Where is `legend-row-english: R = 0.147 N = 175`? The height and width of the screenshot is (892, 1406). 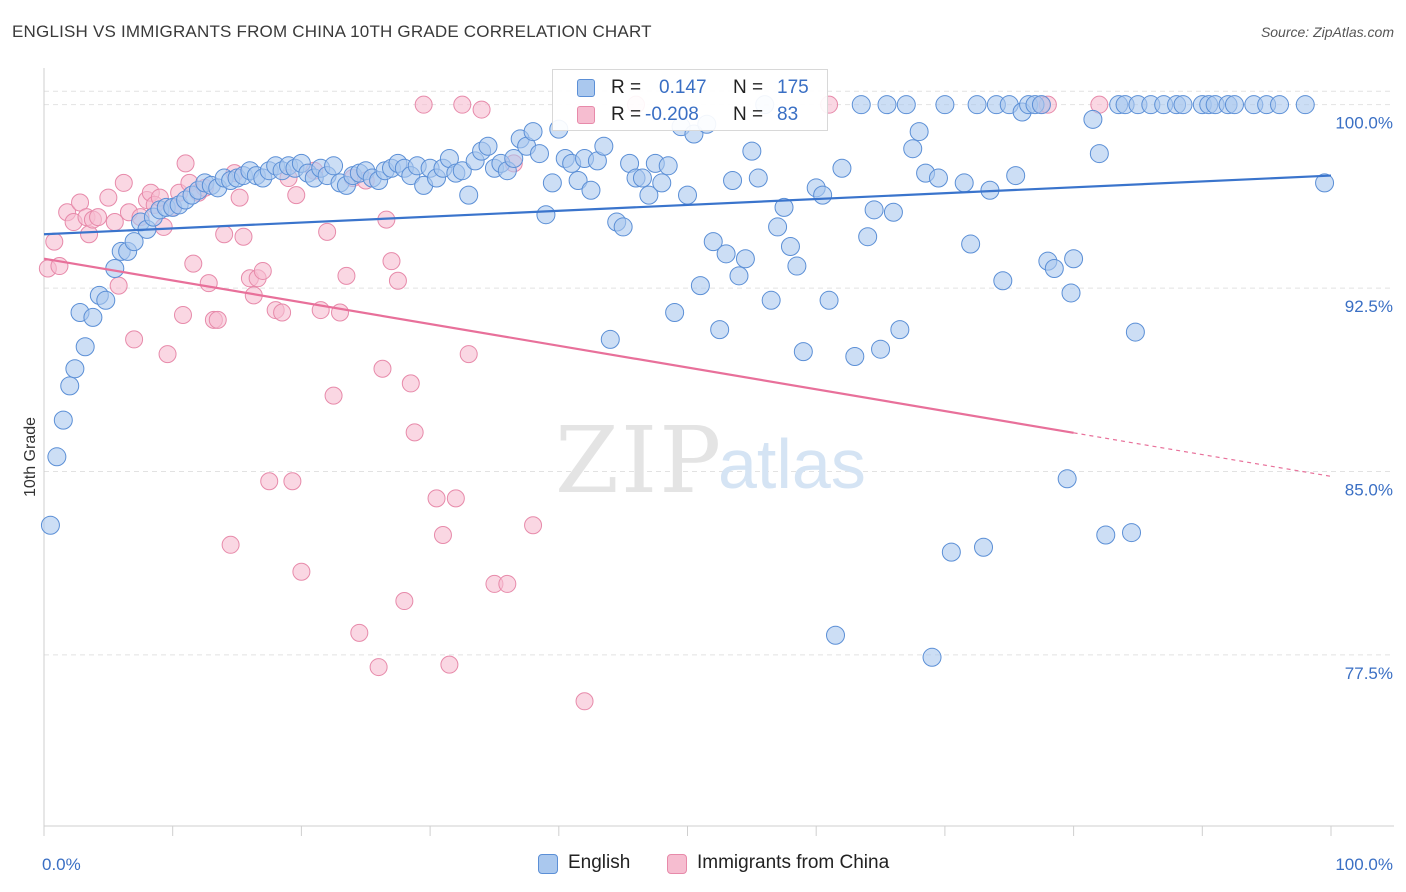 legend-row-english: R = 0.147 N = 175 is located at coordinates (690, 87).